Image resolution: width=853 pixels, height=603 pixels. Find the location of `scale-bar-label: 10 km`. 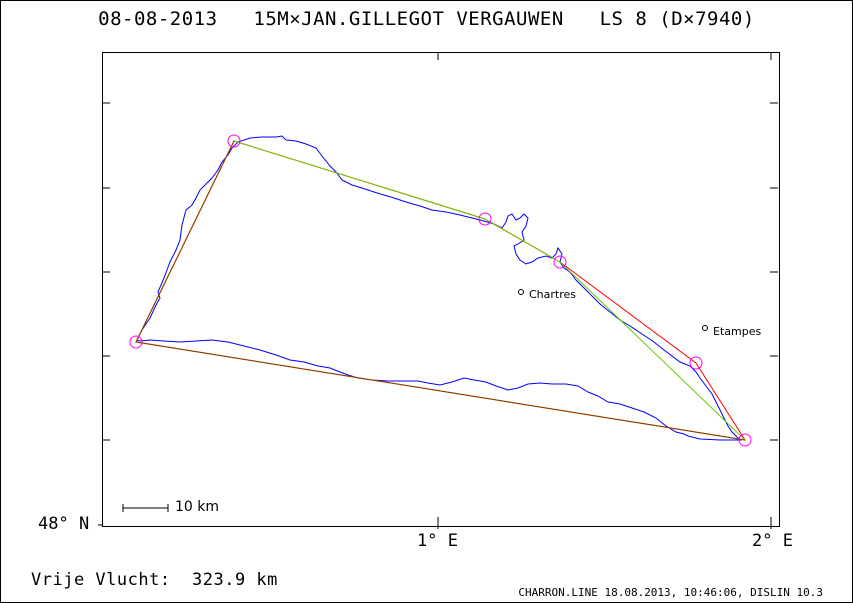

scale-bar-label: 10 km is located at coordinates (197, 507).